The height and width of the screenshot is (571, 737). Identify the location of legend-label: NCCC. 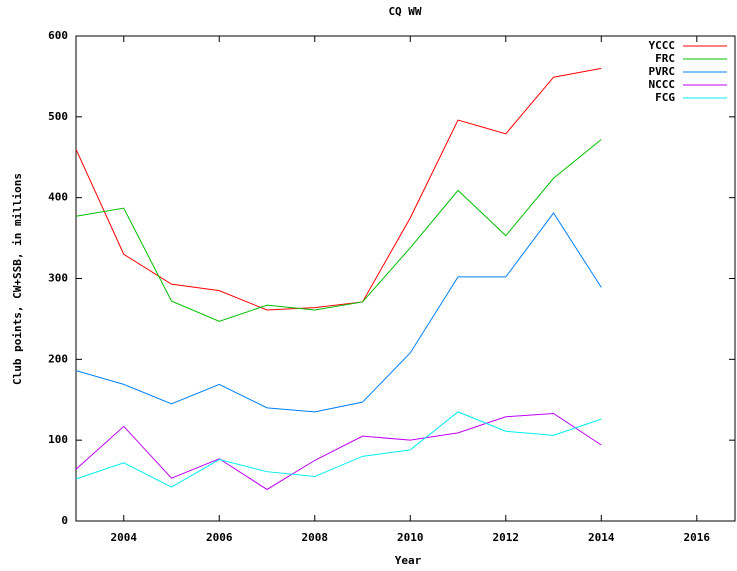
(662, 84).